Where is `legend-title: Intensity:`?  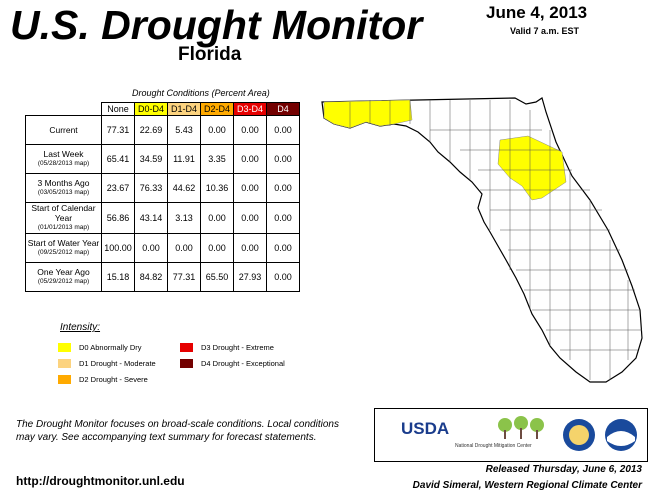 legend-title: Intensity: is located at coordinates (80, 327).